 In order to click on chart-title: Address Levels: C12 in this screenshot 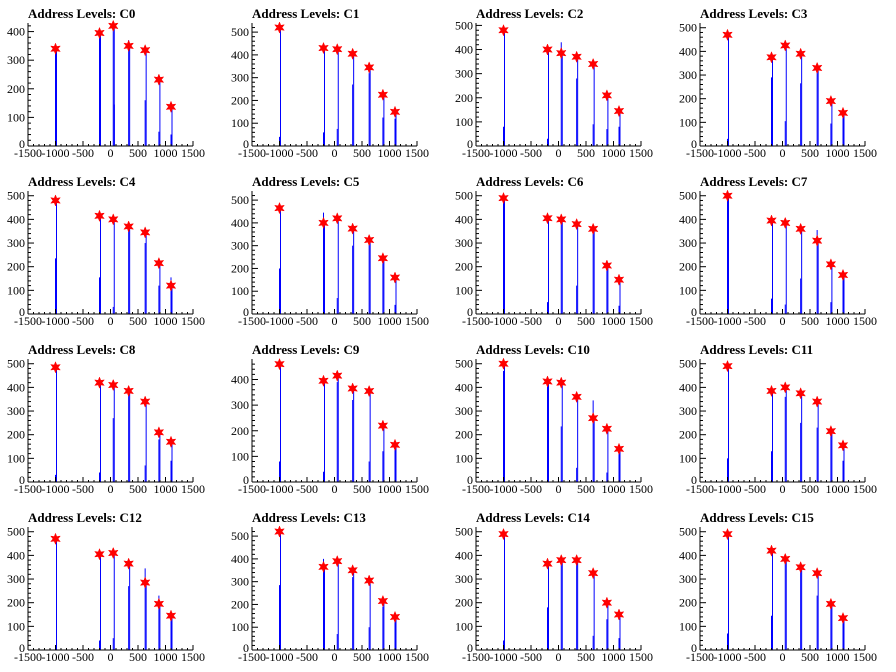, I will do `click(85, 517)`.